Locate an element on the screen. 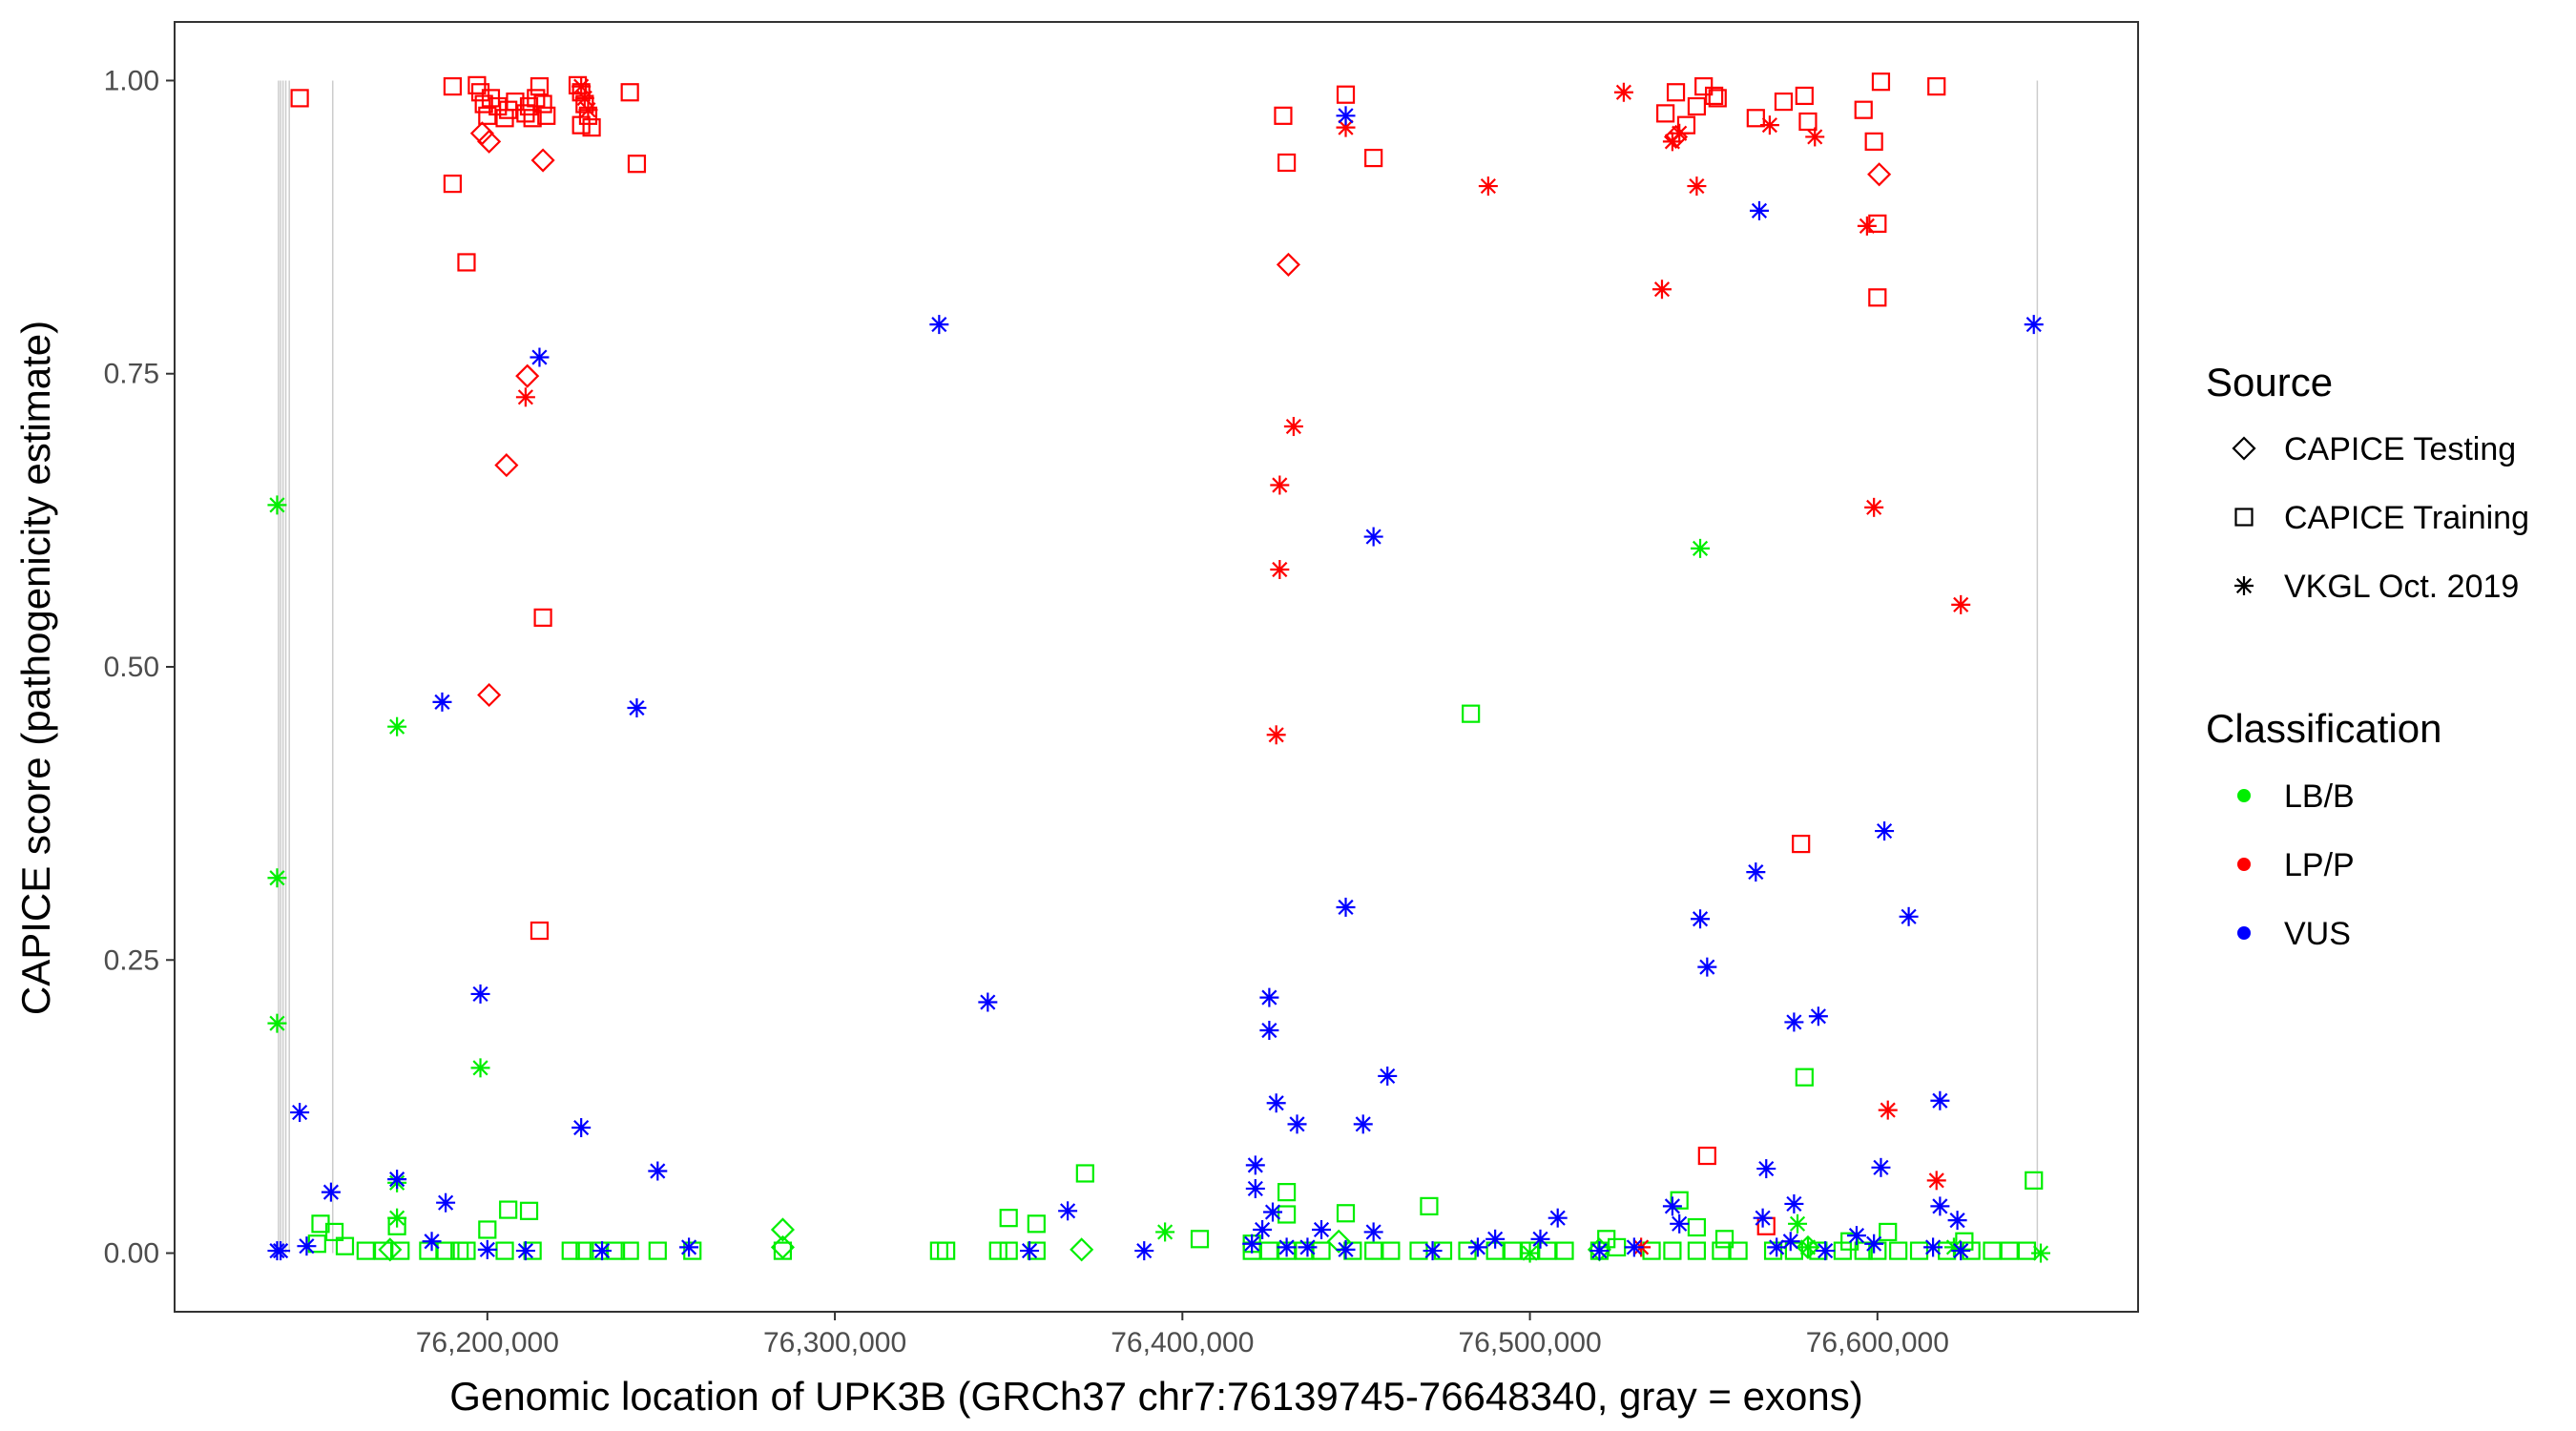 This screenshot has width=2576, height=1431. legend-key-capice-testing is located at coordinates (2244, 448).